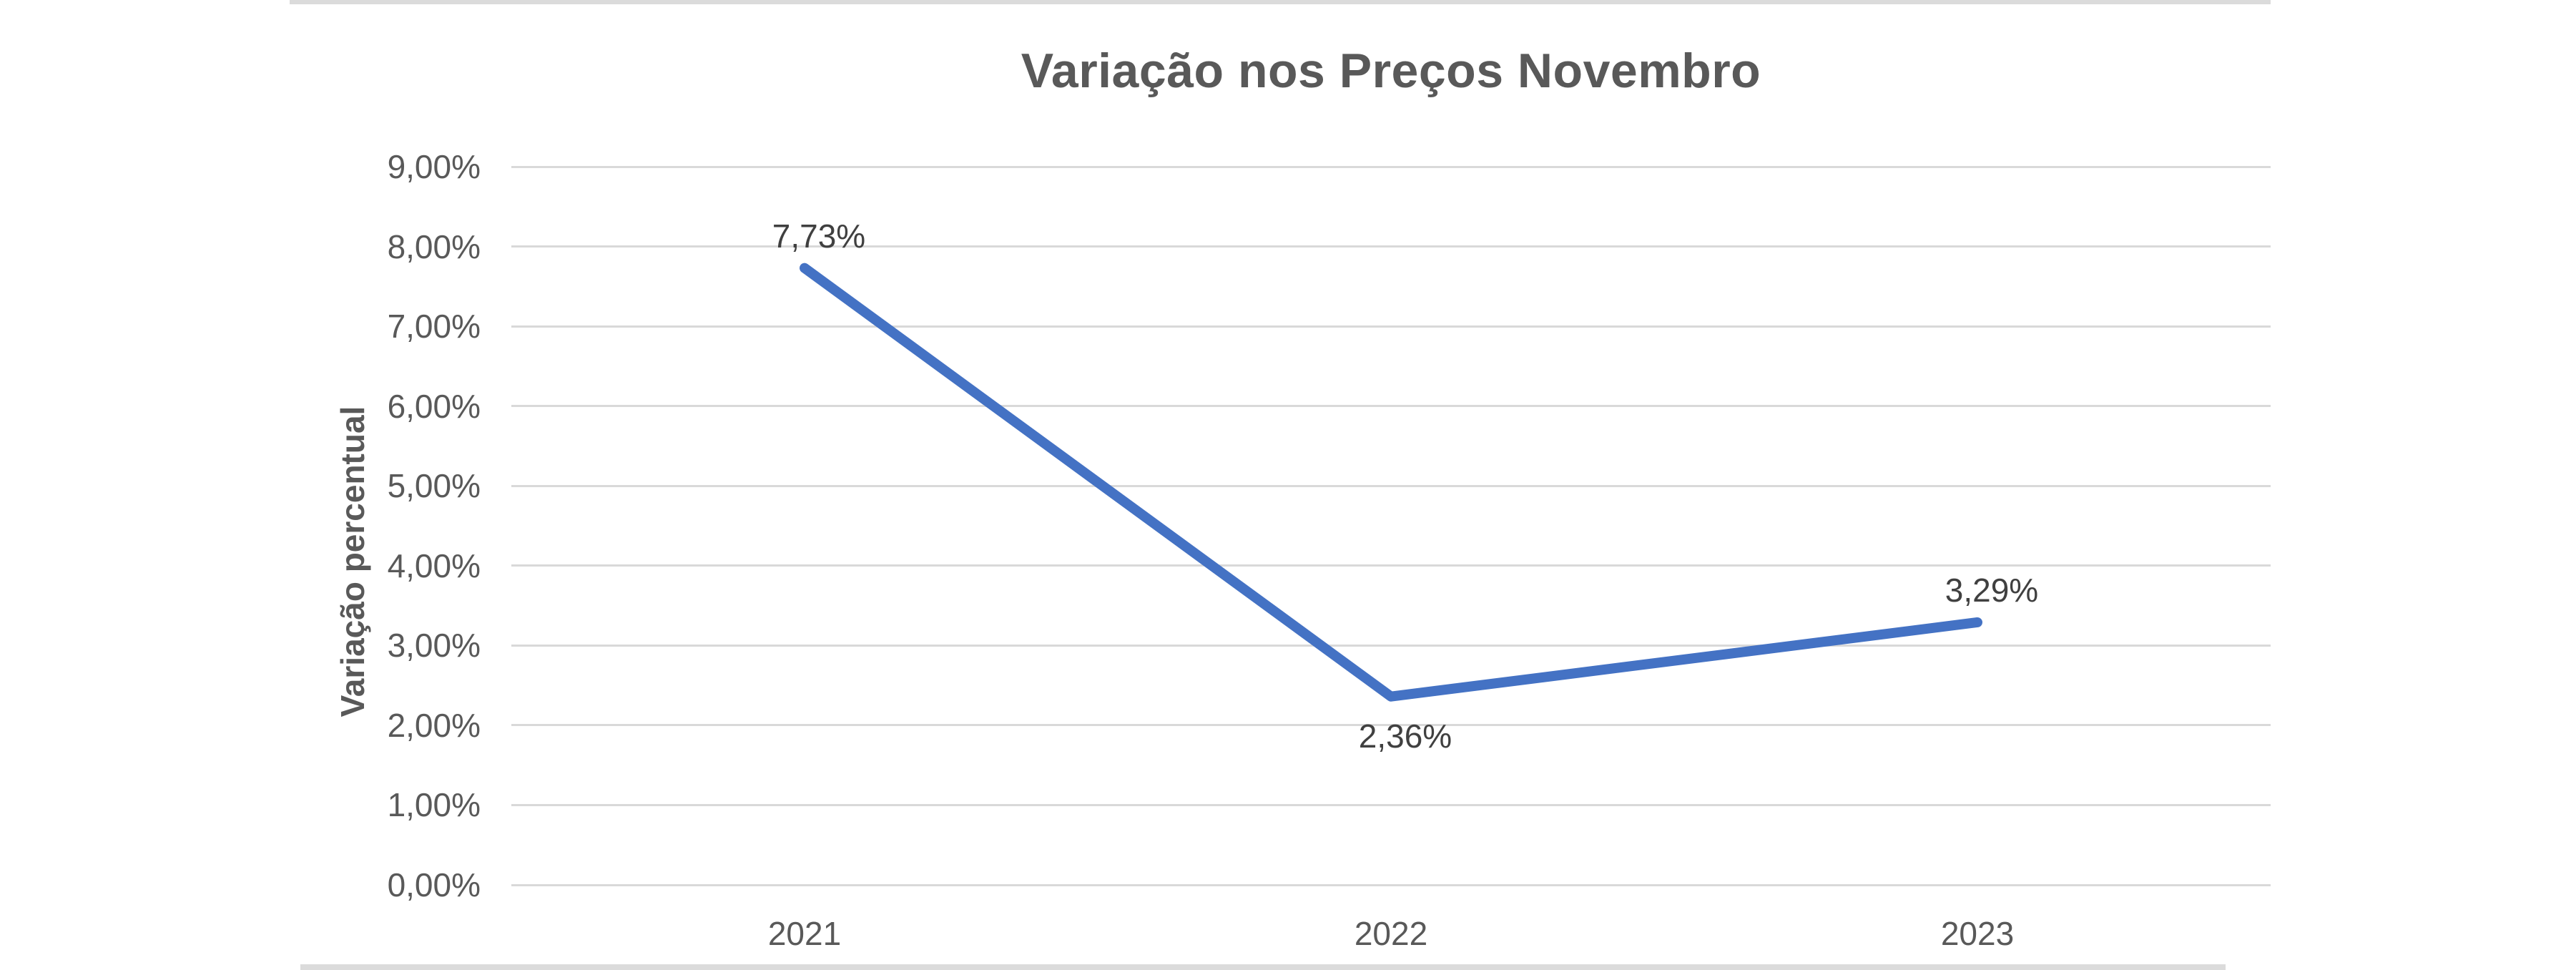  I want to click on sheet-edge-bottom, so click(1263, 967).